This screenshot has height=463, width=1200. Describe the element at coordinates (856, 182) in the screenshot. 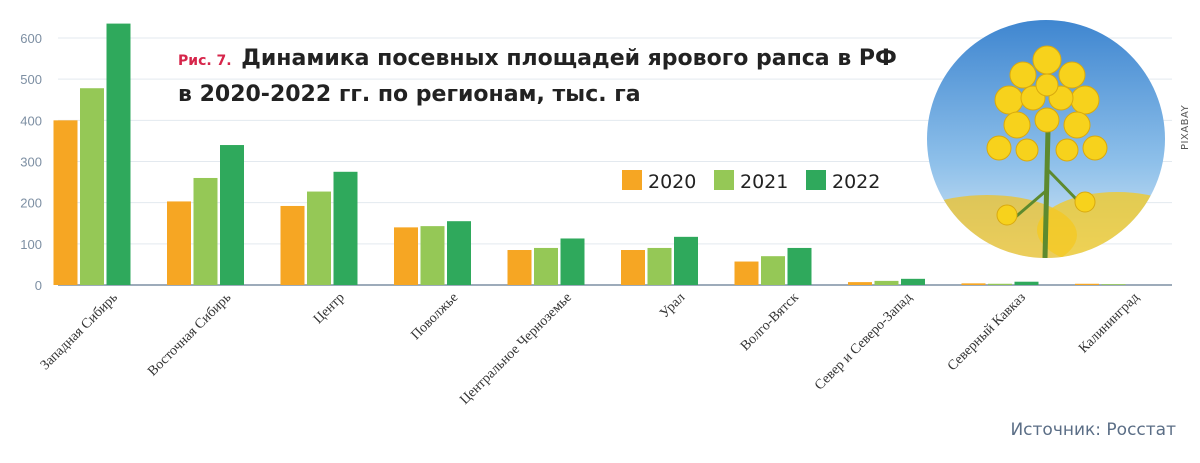

I see `legend-label: 2022` at that location.